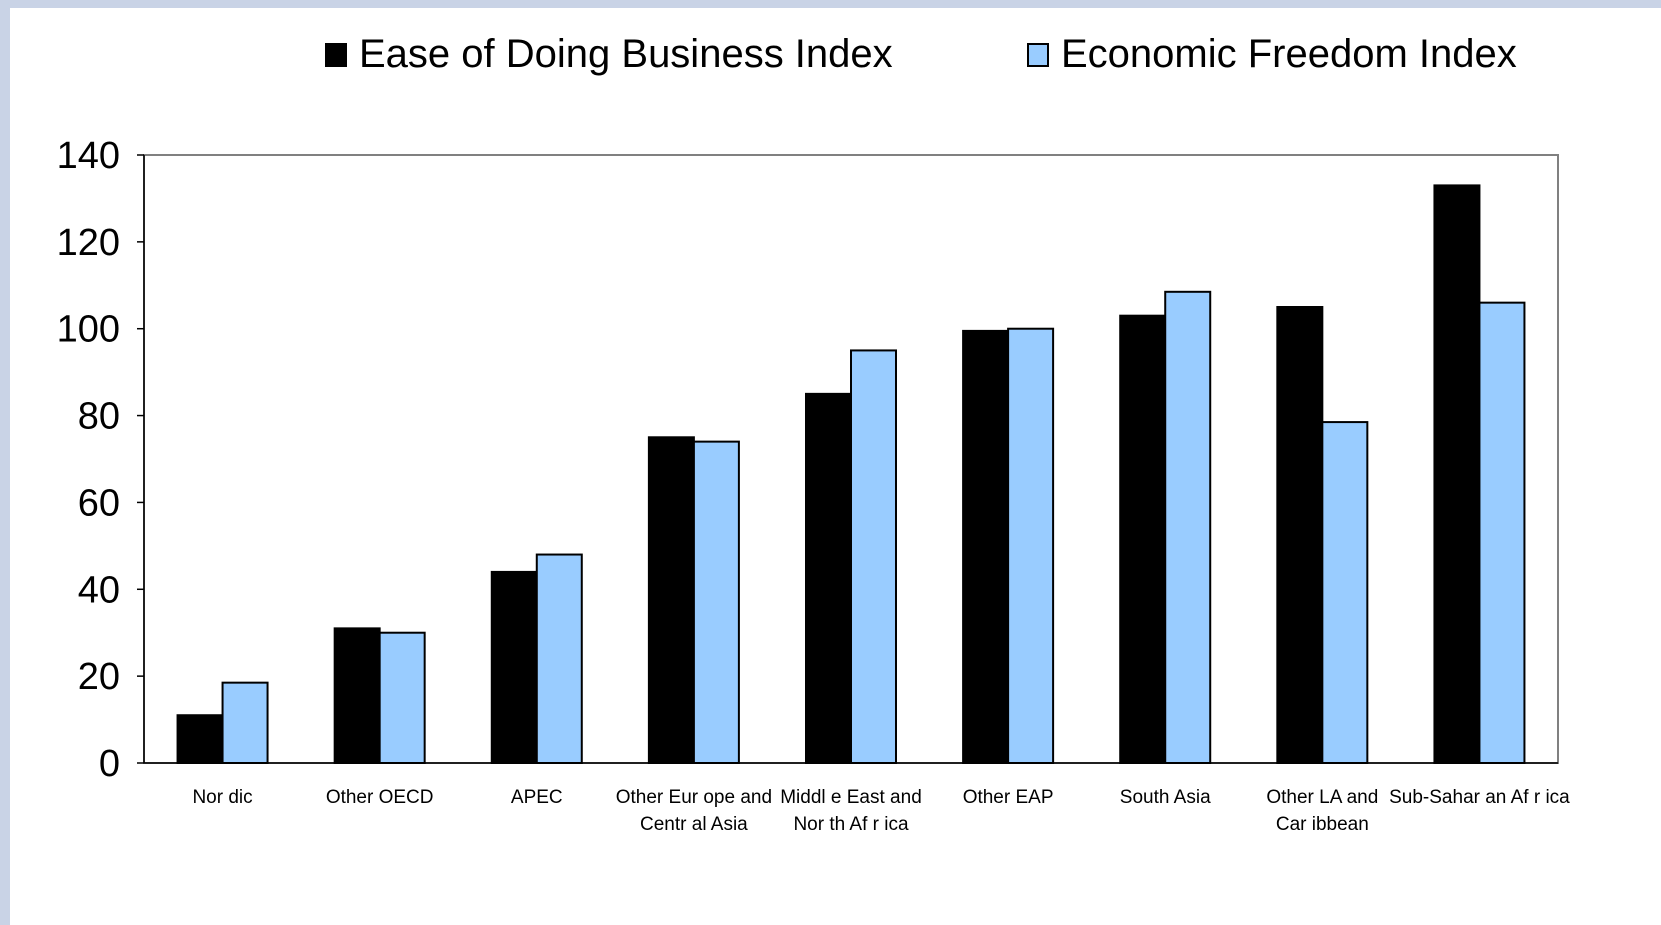 This screenshot has height=925, width=1661. I want to click on x-category-label: South Asia, so click(1165, 797).